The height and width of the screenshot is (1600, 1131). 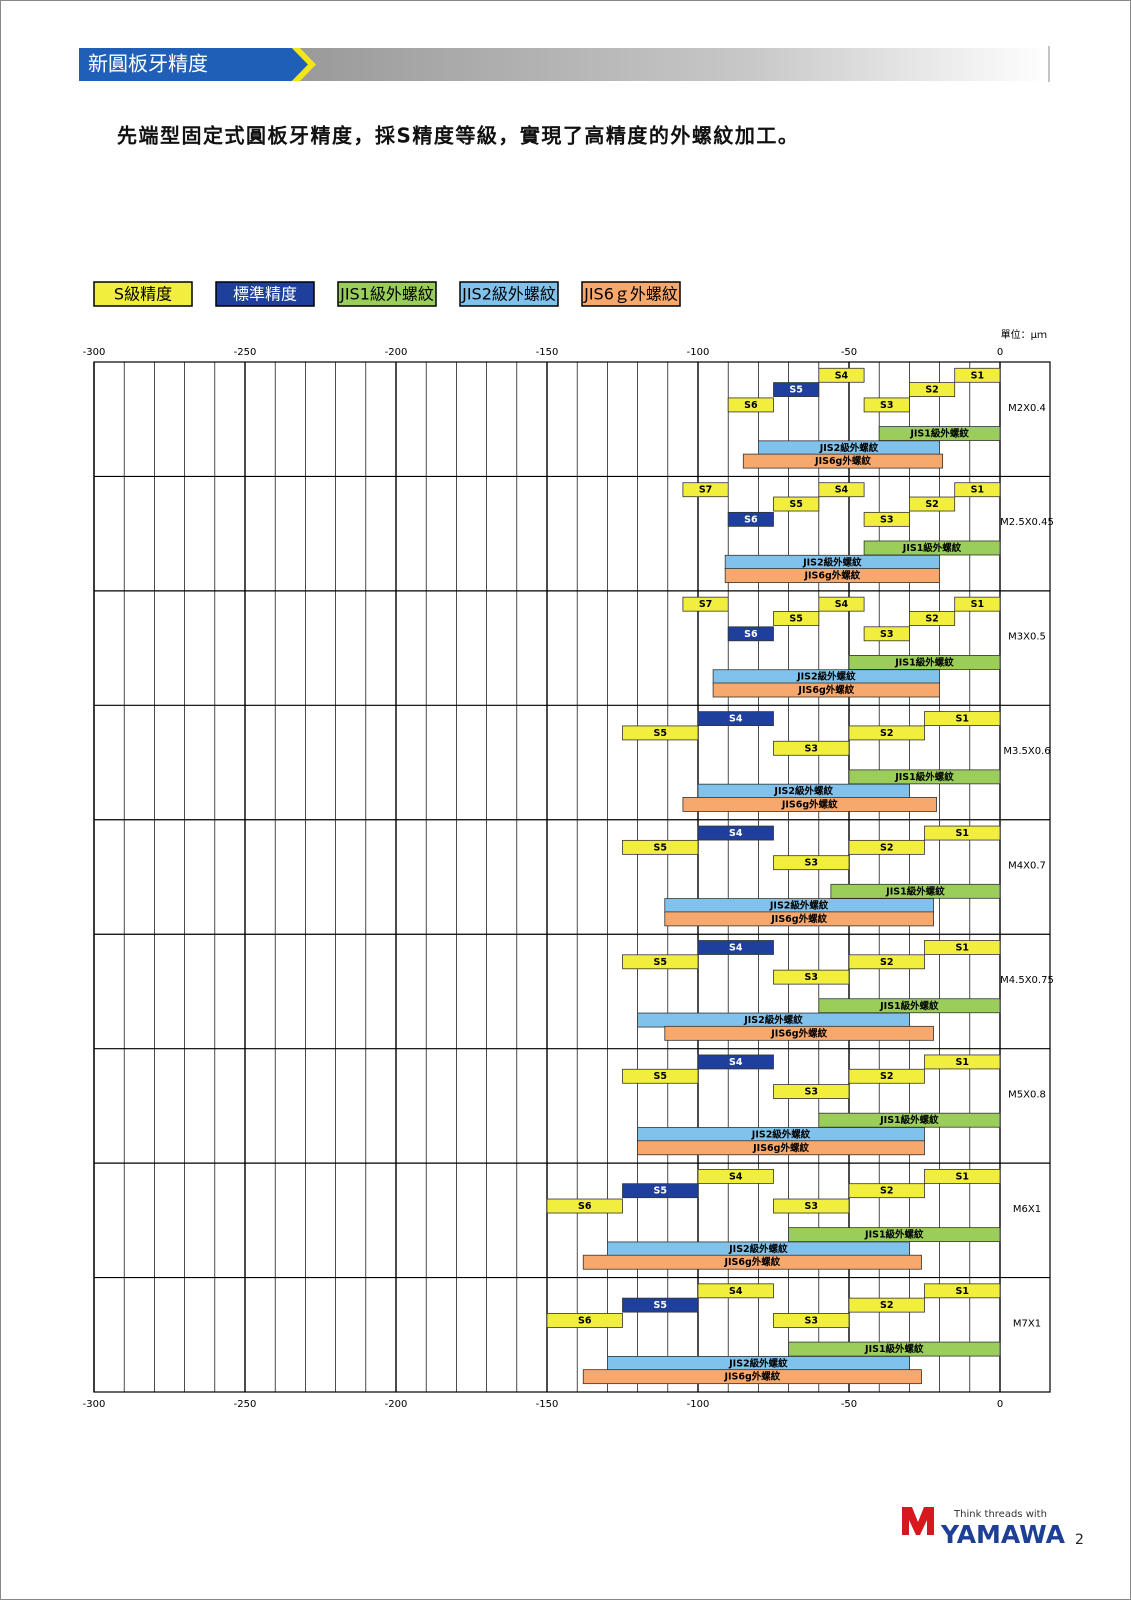 What do you see at coordinates (1000, 352) in the screenshot?
I see `x-tick-label-top: 0` at bounding box center [1000, 352].